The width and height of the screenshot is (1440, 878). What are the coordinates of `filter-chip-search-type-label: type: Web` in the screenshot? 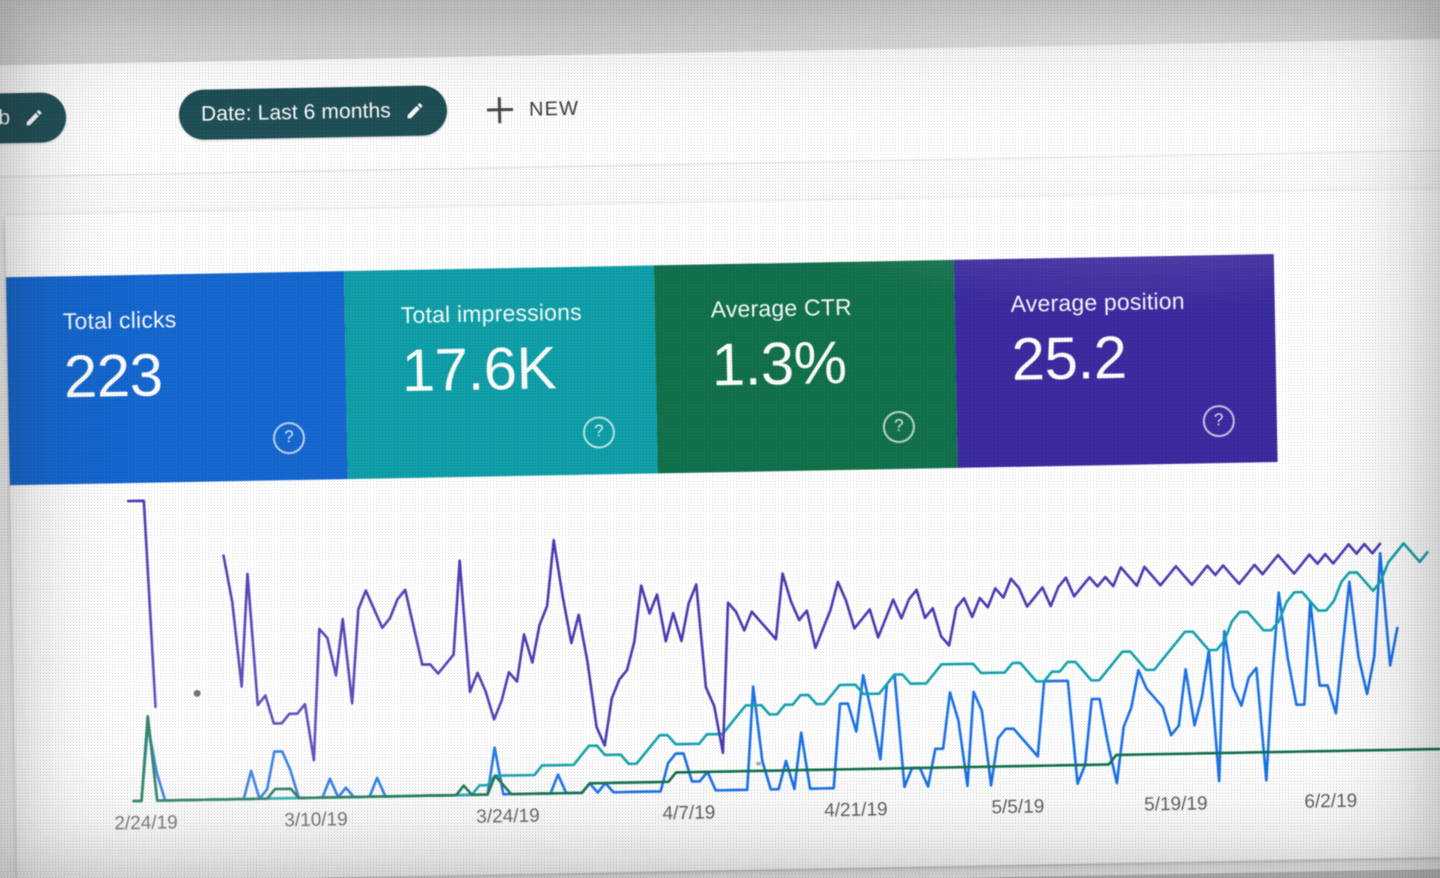 It's located at (5, 118).